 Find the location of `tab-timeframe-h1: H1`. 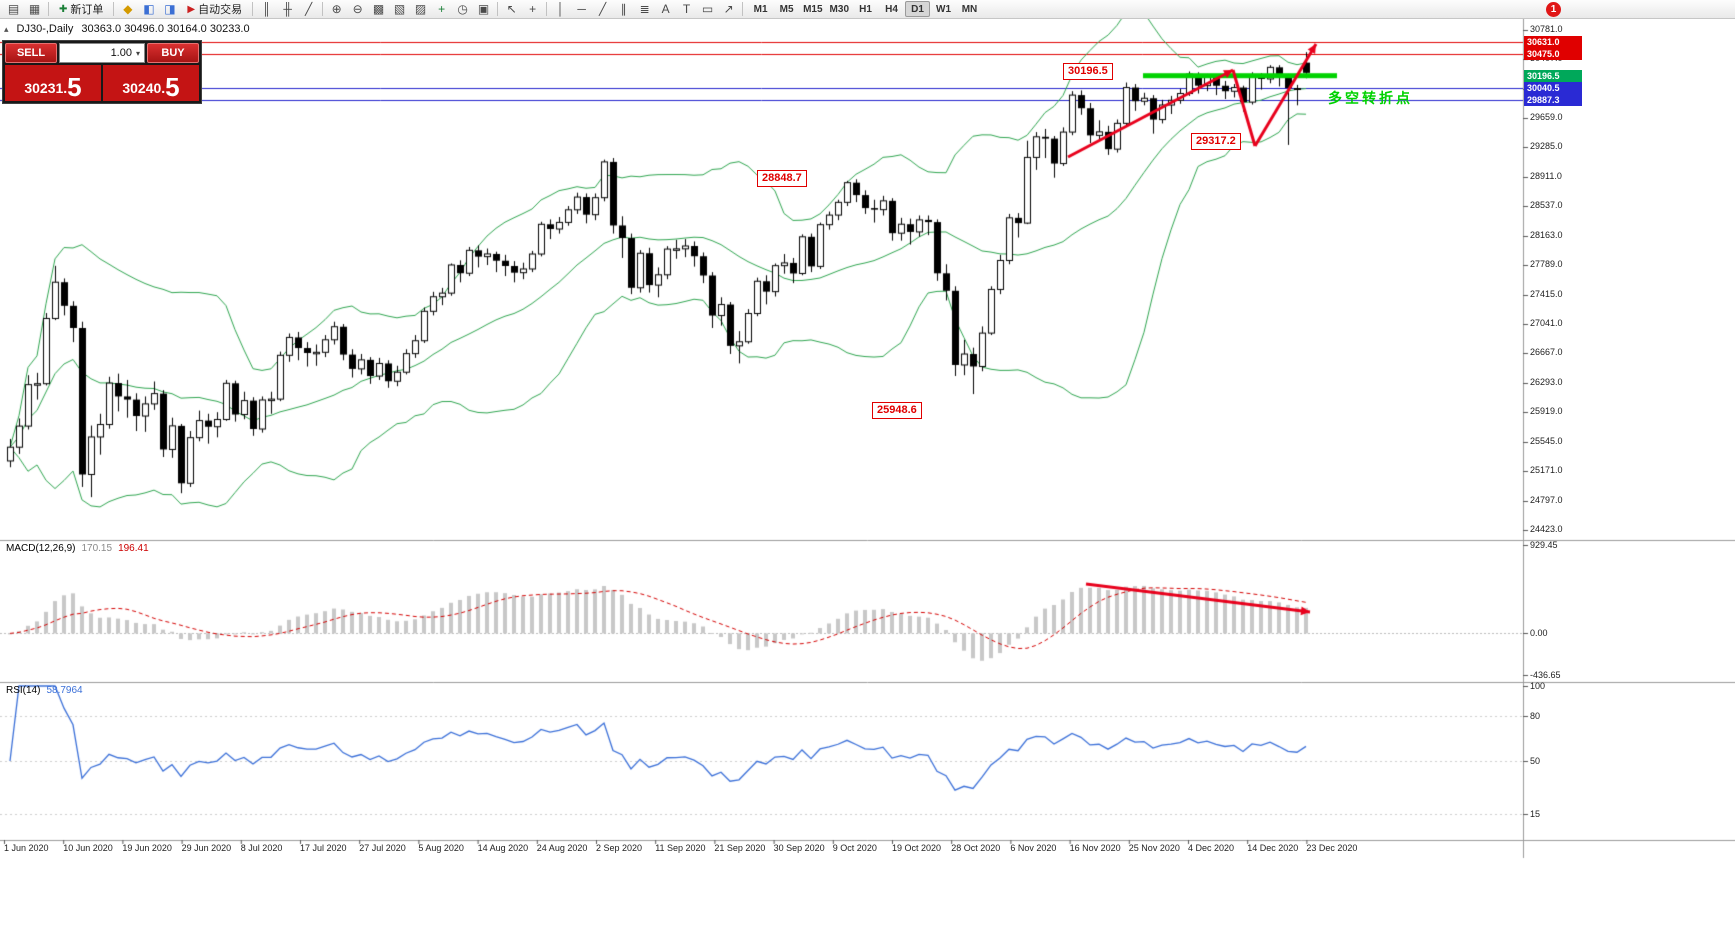

tab-timeframe-h1: H1 is located at coordinates (865, 9).